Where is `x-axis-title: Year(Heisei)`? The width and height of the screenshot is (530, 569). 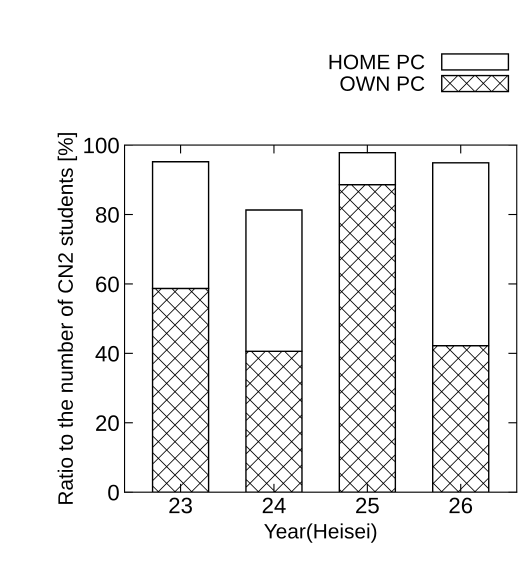
x-axis-title: Year(Heisei) is located at coordinates (320, 533).